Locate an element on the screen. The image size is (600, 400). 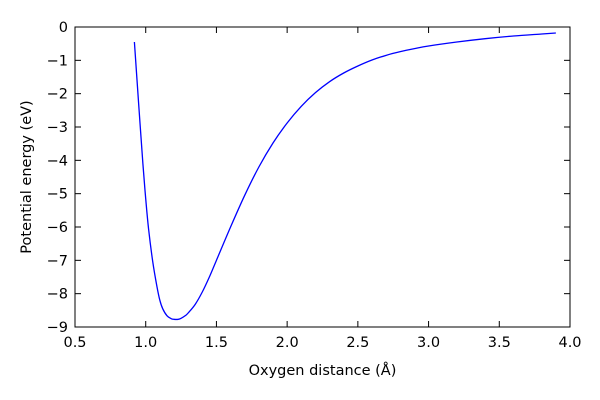
y-axis-label: Potential energy (eV) is located at coordinates (27, 176).